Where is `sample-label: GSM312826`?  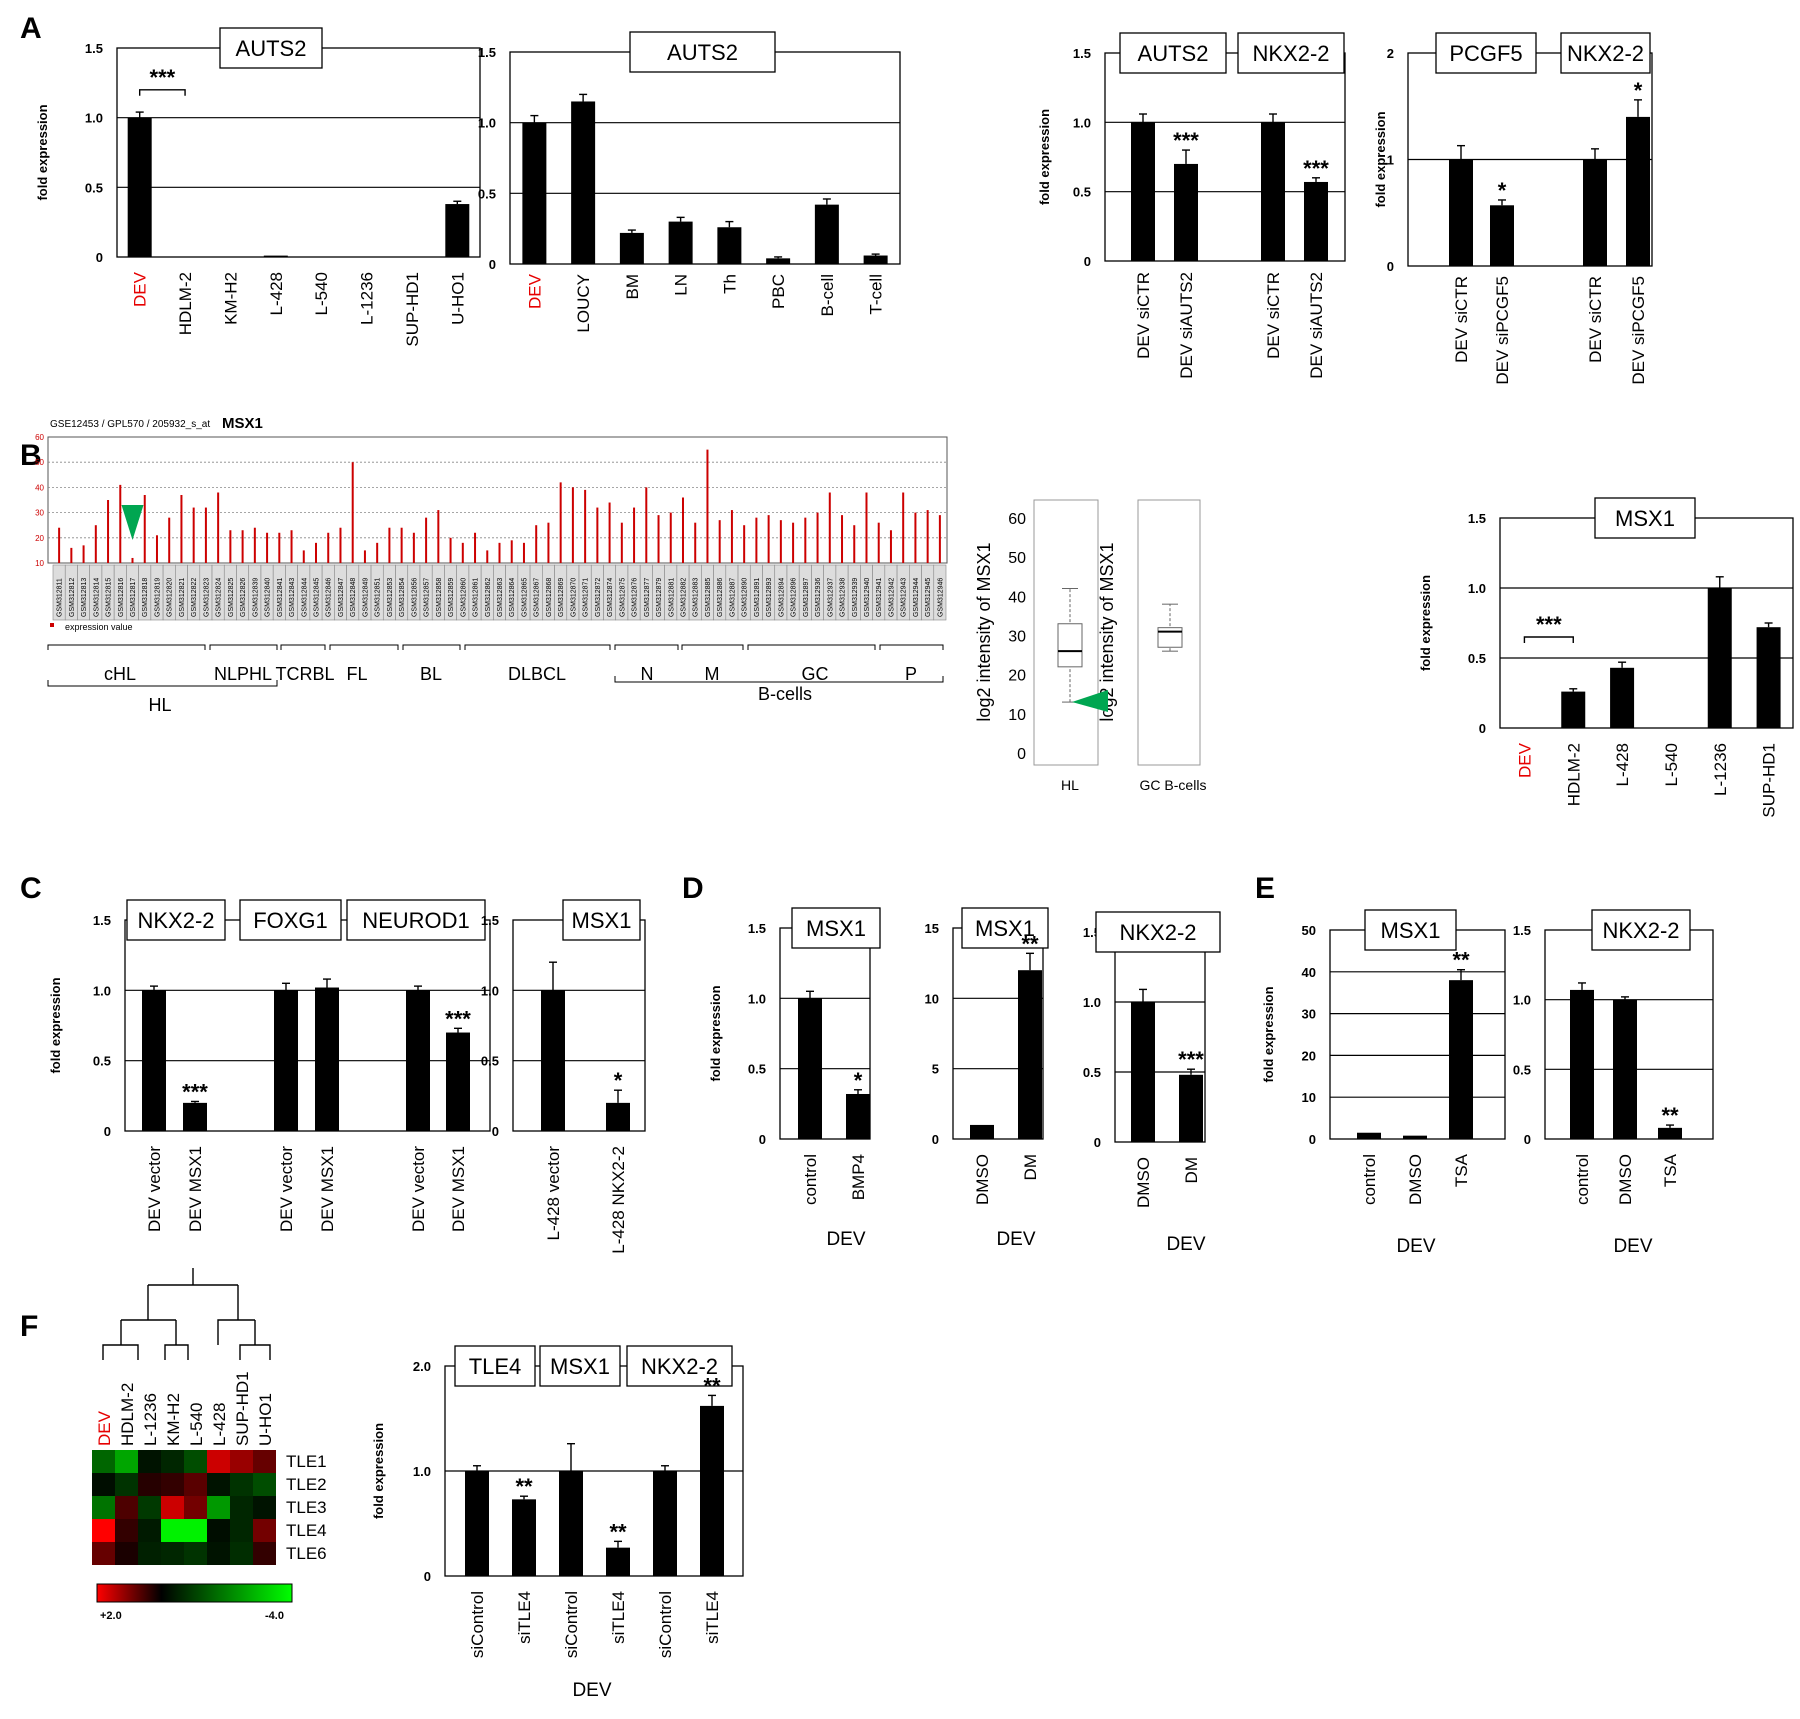 sample-label: GSM312826 is located at coordinates (243, 597).